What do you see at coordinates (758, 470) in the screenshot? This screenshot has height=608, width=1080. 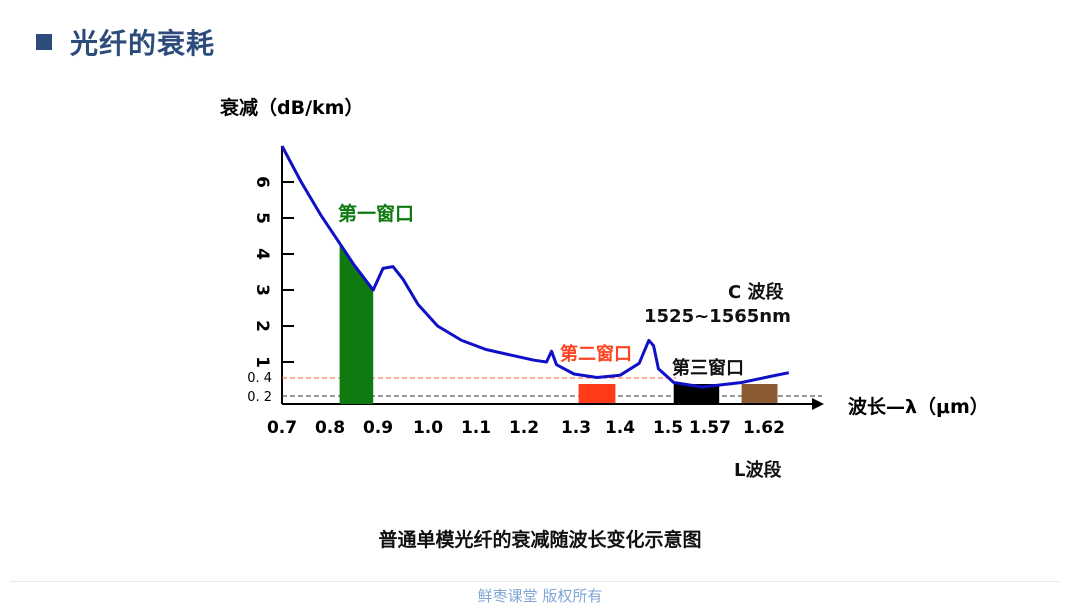 I see `l-band-label: L波段` at bounding box center [758, 470].